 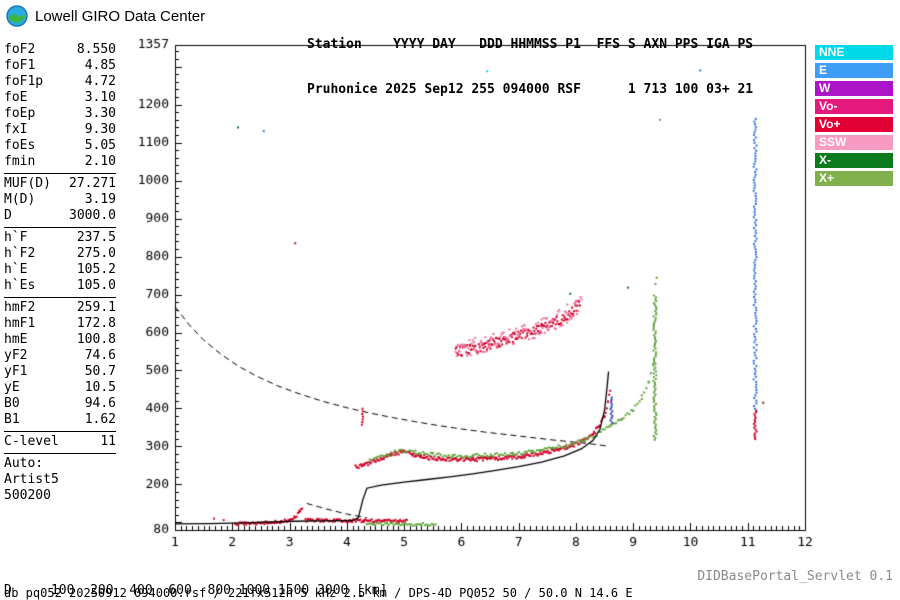 What do you see at coordinates (92, 215) in the screenshot?
I see `param-value: 3000.0` at bounding box center [92, 215].